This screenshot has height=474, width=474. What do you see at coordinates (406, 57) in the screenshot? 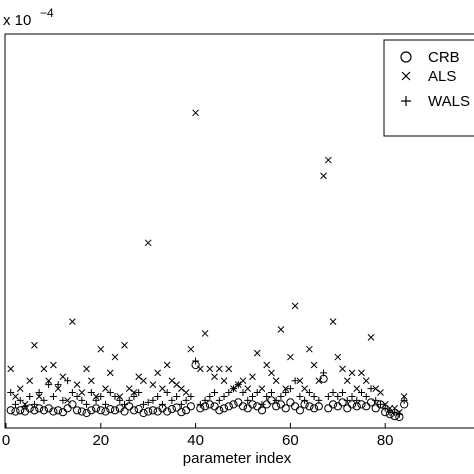
I see `legend-marker-crb` at bounding box center [406, 57].